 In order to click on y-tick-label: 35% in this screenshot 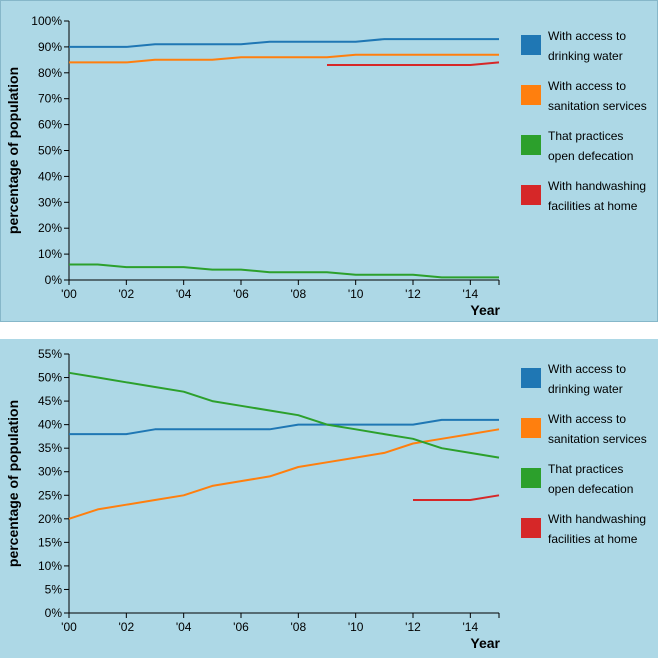, I will do `click(50, 448)`.